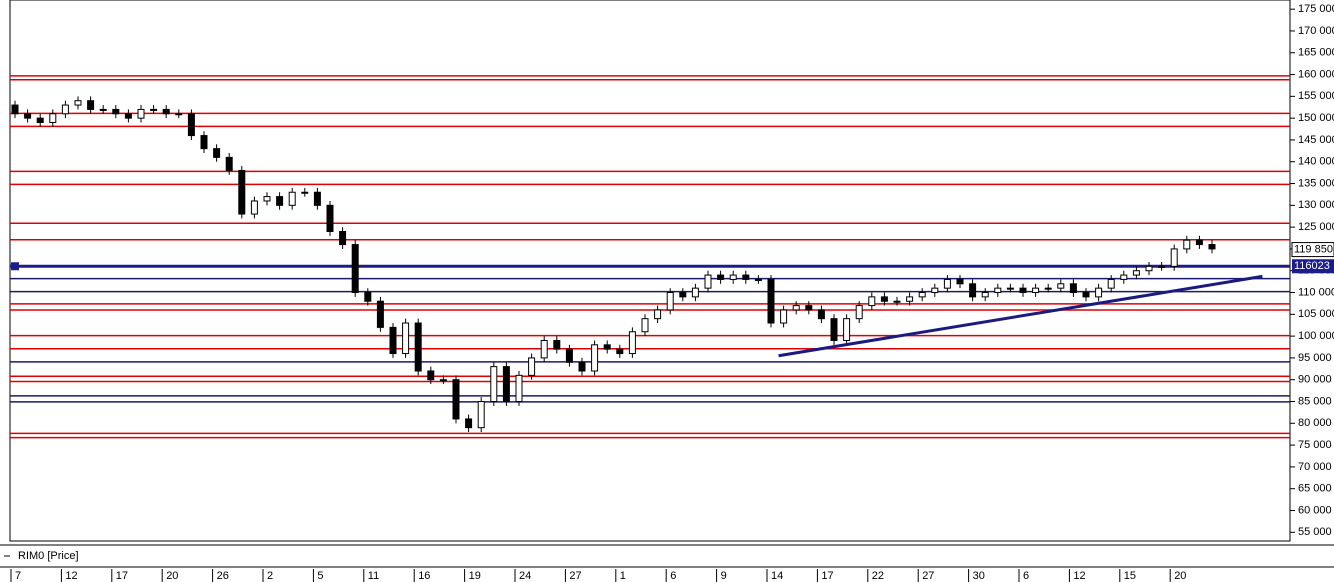  Describe the element at coordinates (1315, 489) in the screenshot. I see `y-tick-label: 65 000` at that location.